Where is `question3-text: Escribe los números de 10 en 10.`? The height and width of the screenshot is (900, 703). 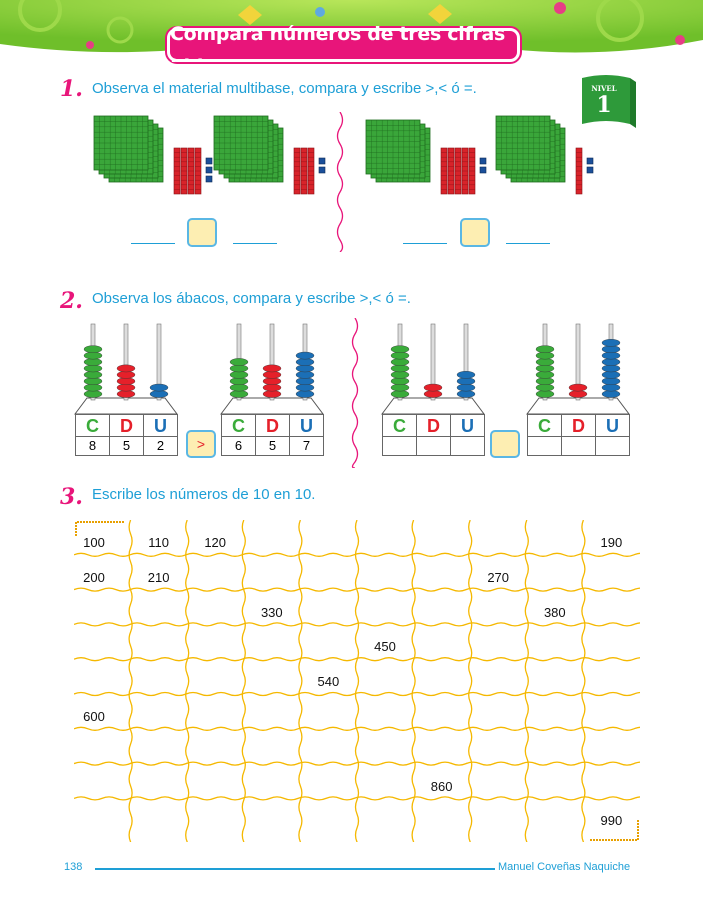
question3-text: Escribe los números de 10 en 10. is located at coordinates (204, 494).